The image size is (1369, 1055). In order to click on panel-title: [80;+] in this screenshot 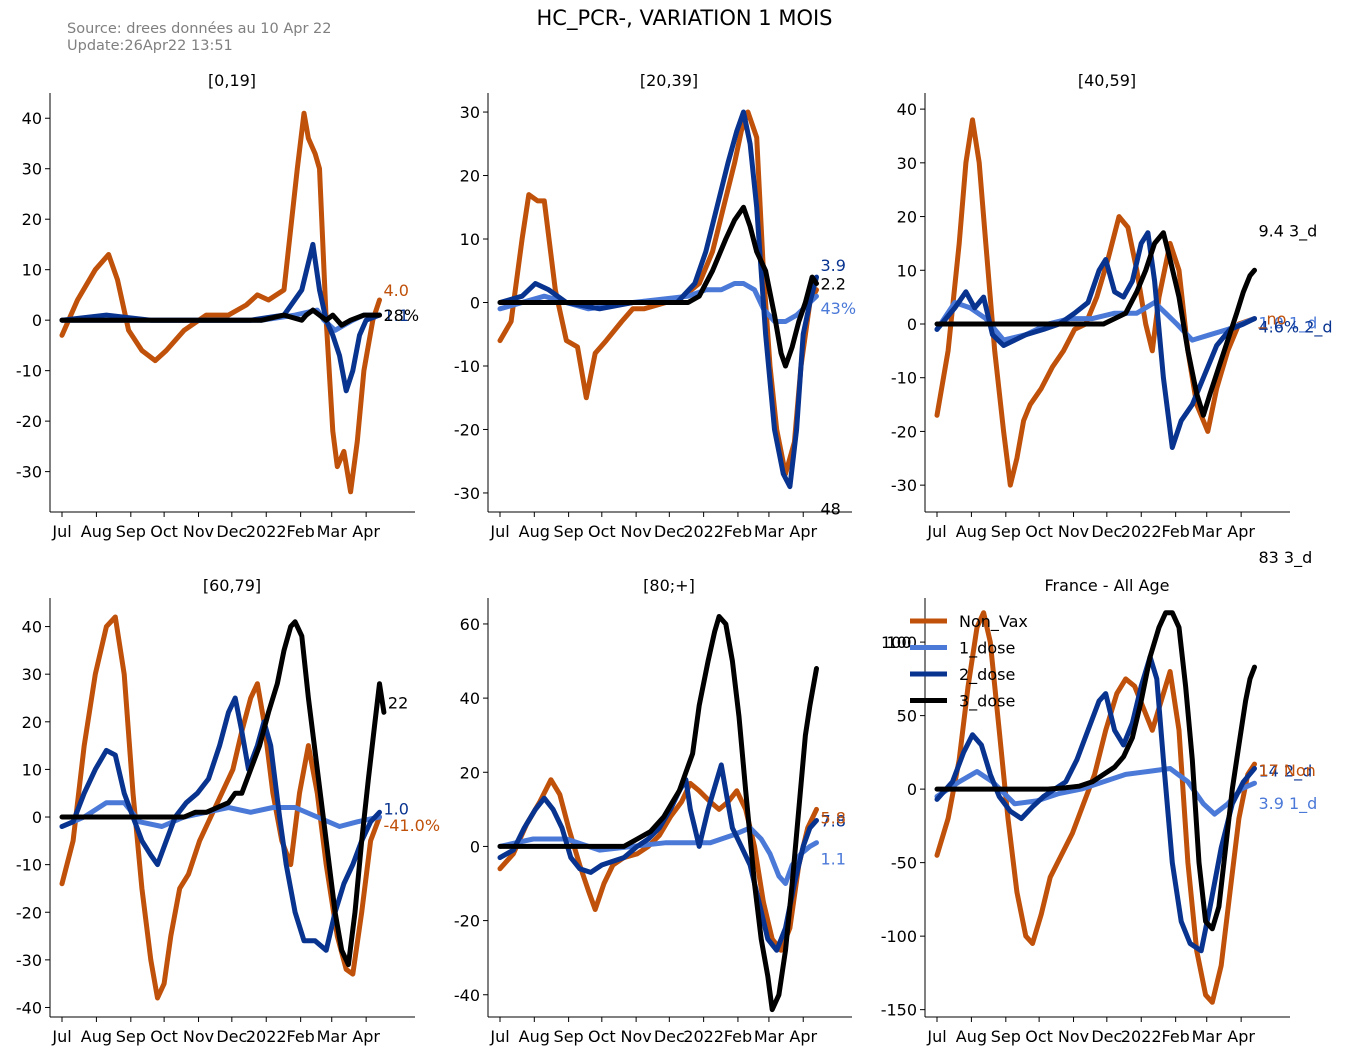, I will do `click(669, 585)`.